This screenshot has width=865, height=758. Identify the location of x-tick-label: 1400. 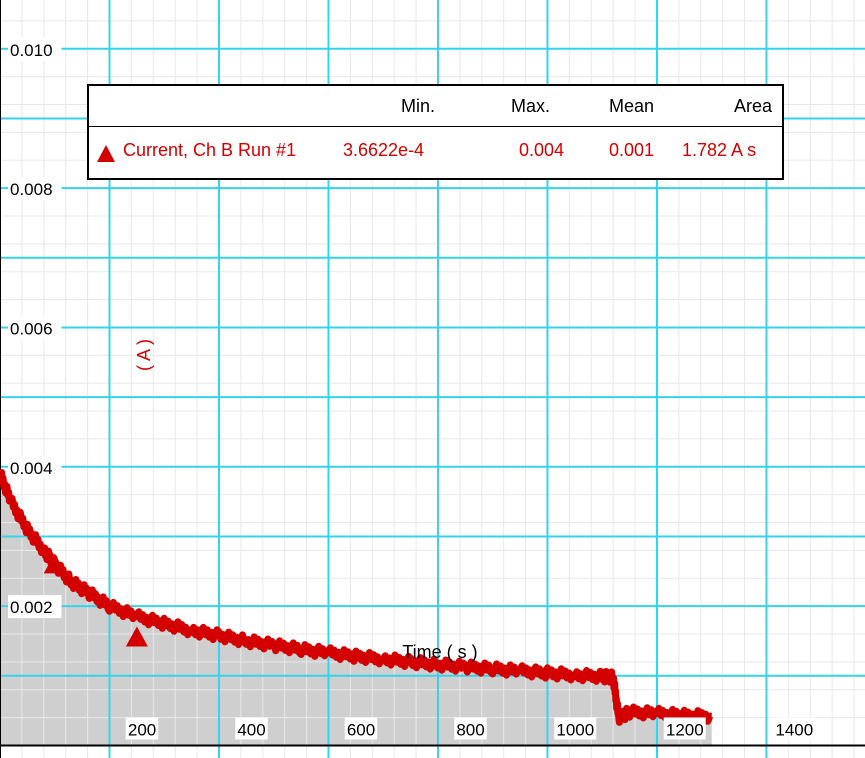
(794, 729).